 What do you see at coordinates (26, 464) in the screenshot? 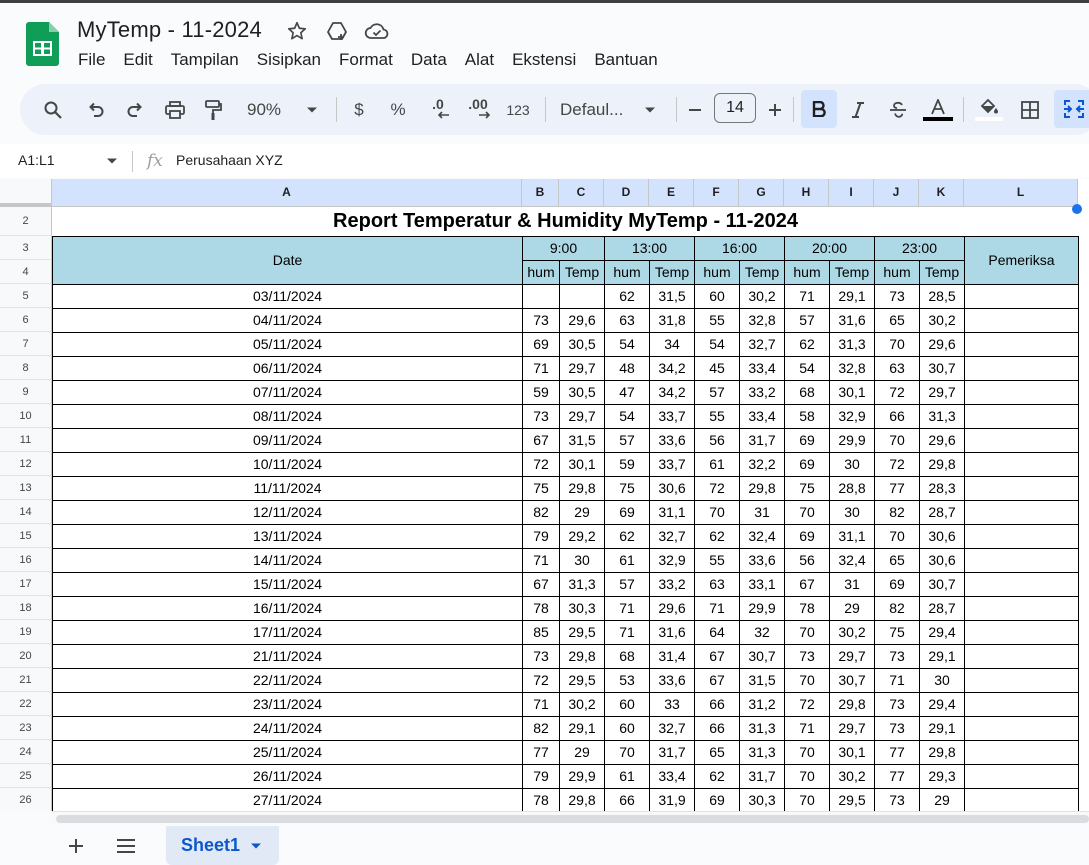
I see `row-header: 12` at bounding box center [26, 464].